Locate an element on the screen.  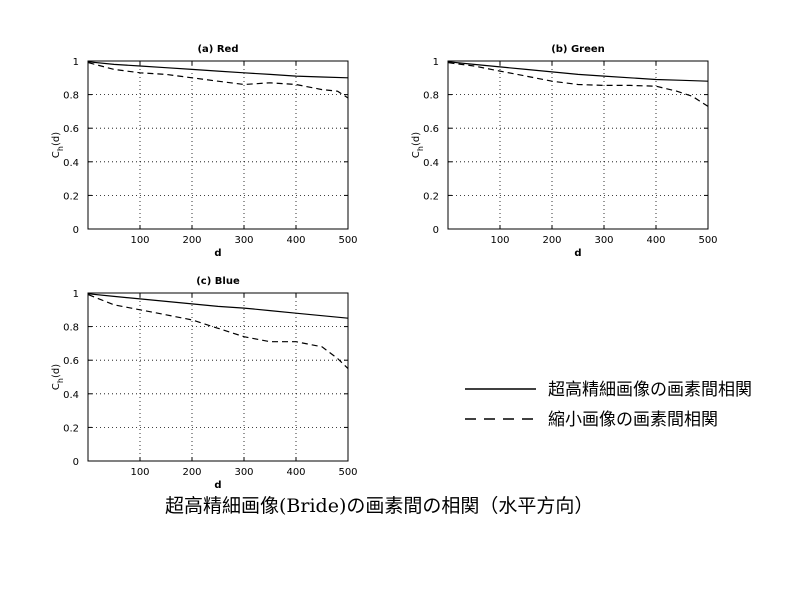
chart-title: (b) Green is located at coordinates (578, 49).